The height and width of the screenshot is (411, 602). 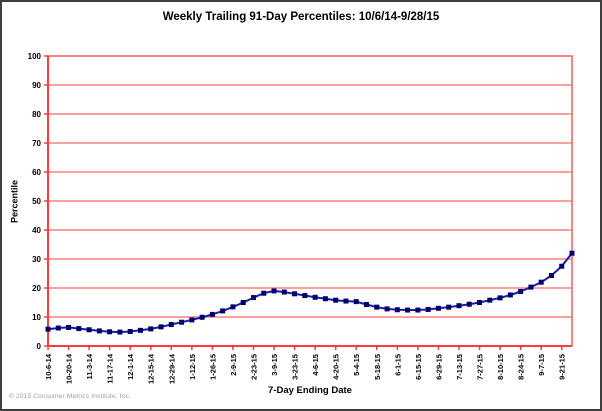 I want to click on x-tick-label: 3-9-15, so click(x=274, y=365).